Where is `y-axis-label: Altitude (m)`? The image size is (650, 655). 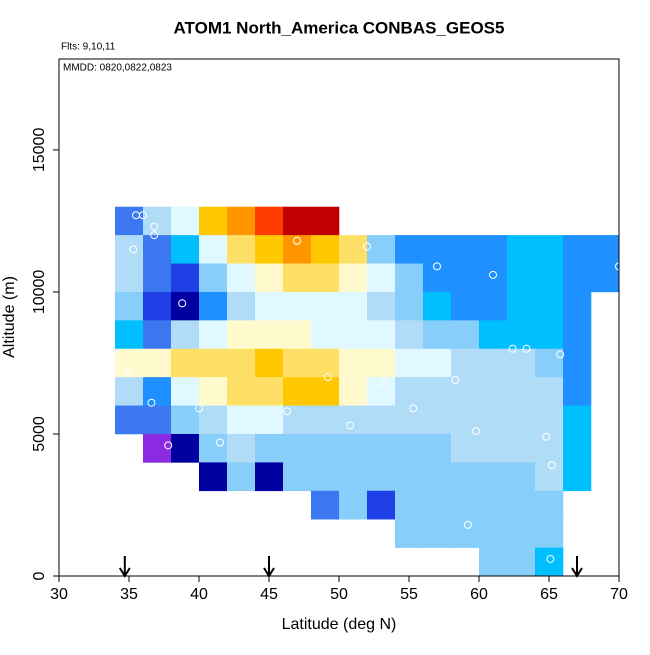
y-axis-label: Altitude (m) is located at coordinates (9, 317).